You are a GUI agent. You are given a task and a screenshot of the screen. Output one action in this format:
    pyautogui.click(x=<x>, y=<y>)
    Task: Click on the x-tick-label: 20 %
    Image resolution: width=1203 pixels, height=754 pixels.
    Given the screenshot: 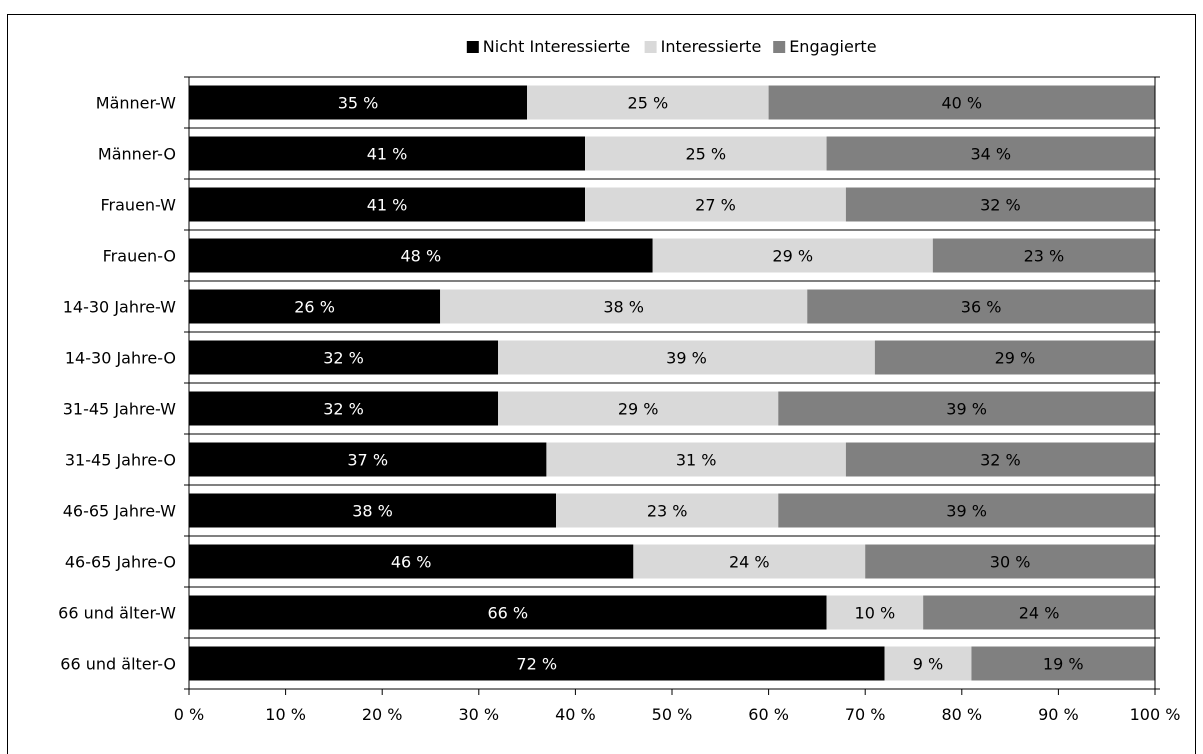 What is the action you would take?
    pyautogui.click(x=382, y=714)
    